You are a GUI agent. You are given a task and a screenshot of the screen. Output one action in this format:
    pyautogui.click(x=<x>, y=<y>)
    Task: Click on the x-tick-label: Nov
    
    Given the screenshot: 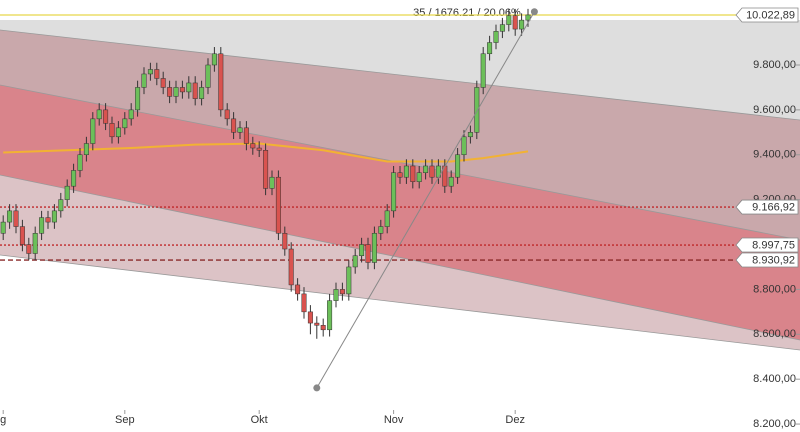 What is the action you would take?
    pyautogui.click(x=394, y=420)
    